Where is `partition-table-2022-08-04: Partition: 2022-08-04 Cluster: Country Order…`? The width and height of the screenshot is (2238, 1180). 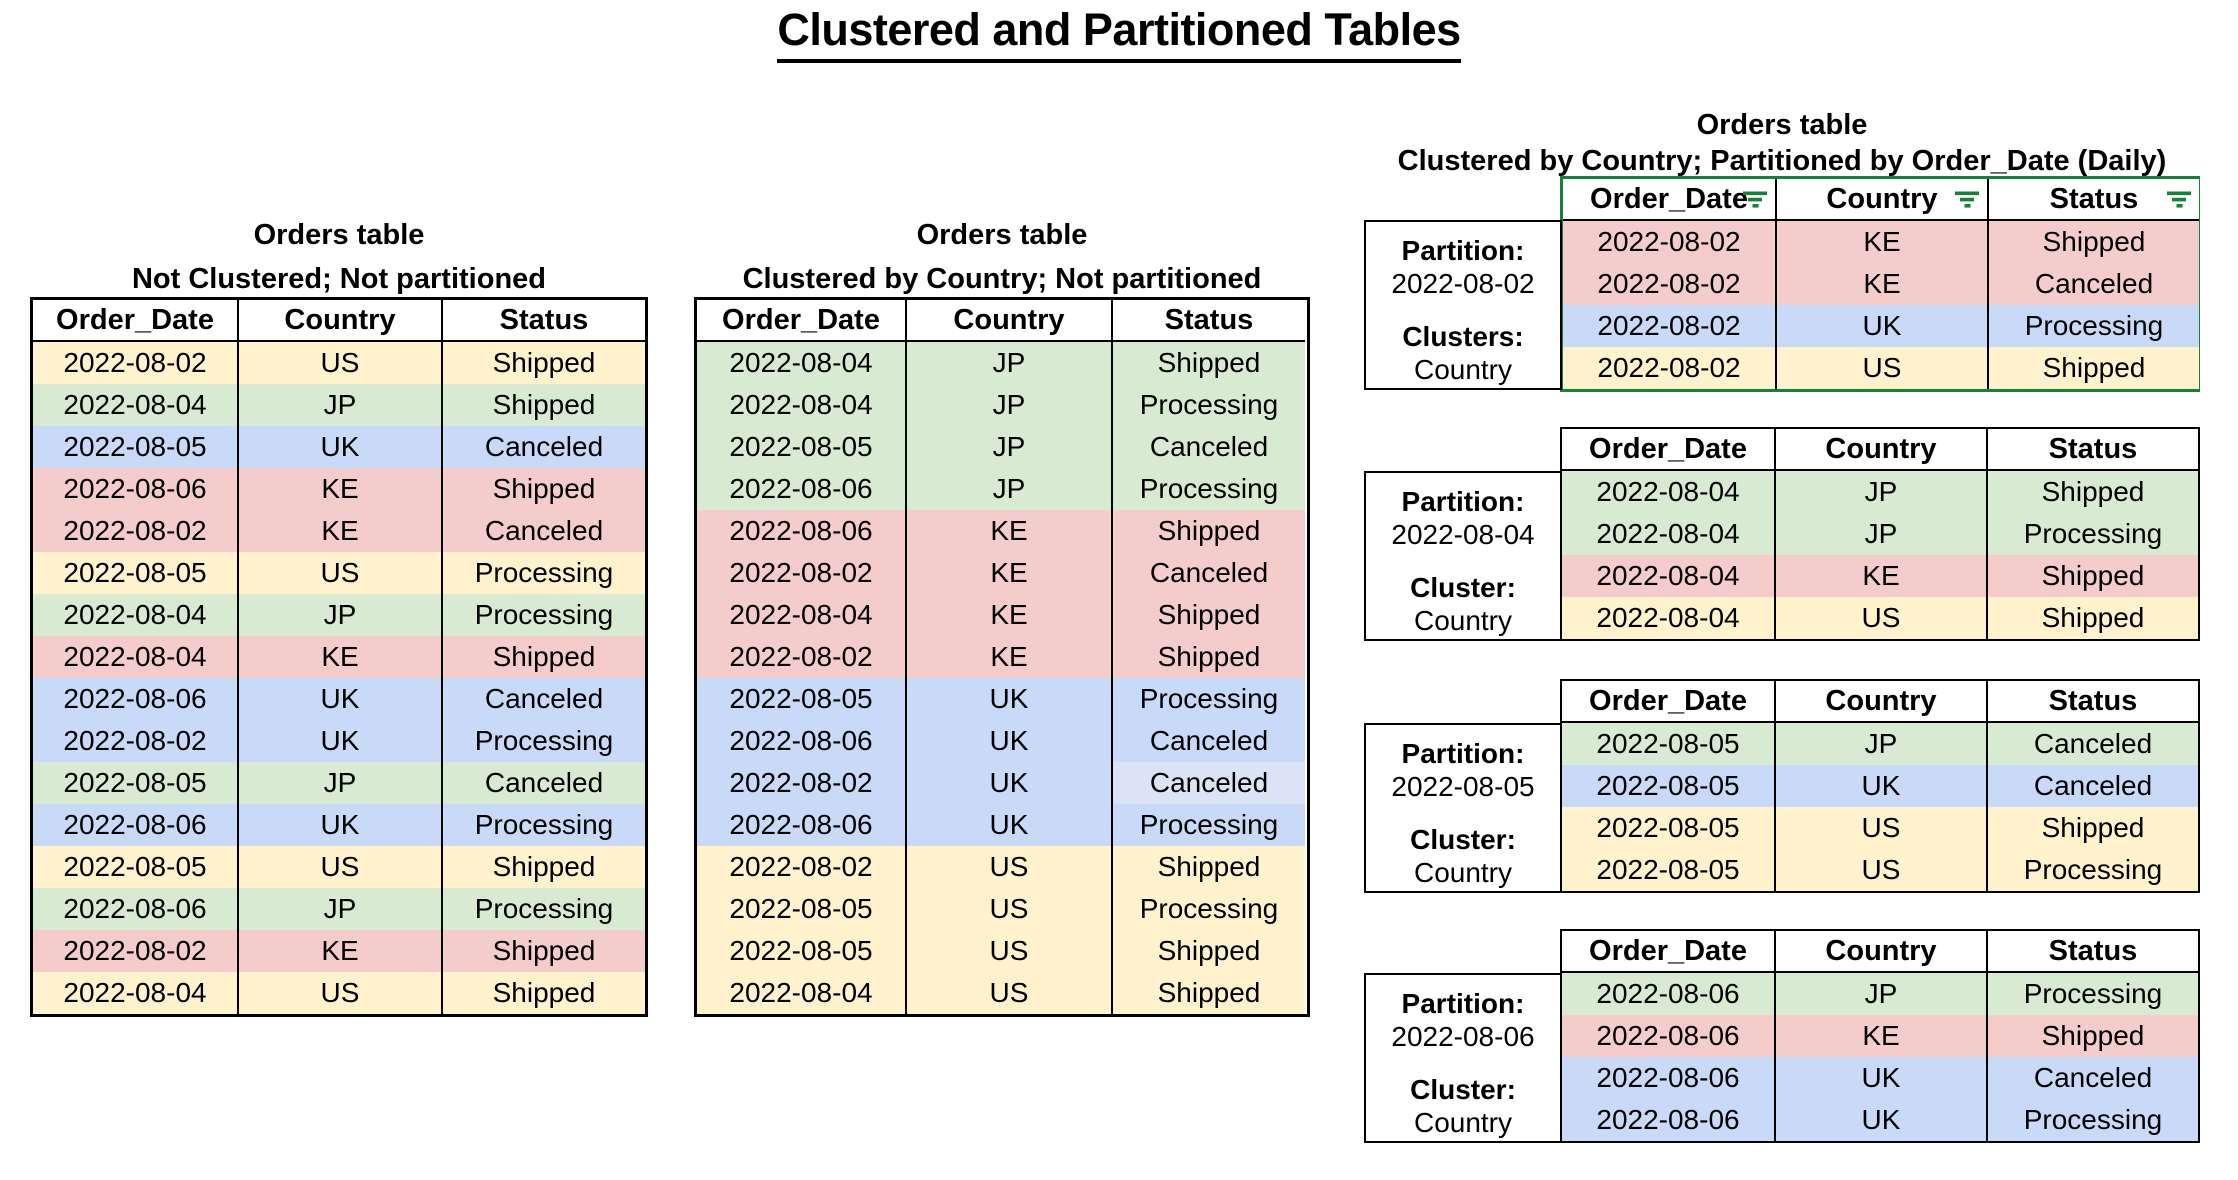
partition-table-2022-08-04: Partition: 2022-08-04 Cluster: Country Order… is located at coordinates (1782, 534).